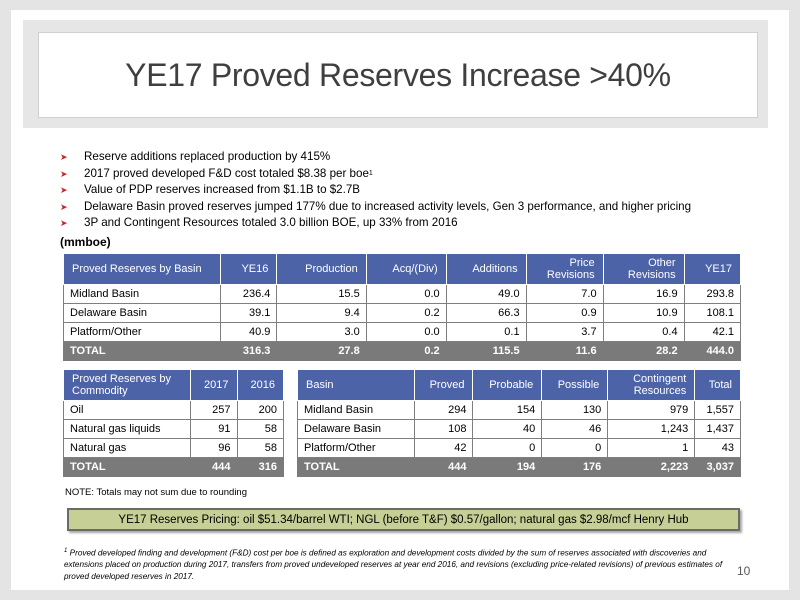 This screenshot has height=600, width=800. Describe the element at coordinates (260, 410) in the screenshot. I see `table-cell: 200` at that location.